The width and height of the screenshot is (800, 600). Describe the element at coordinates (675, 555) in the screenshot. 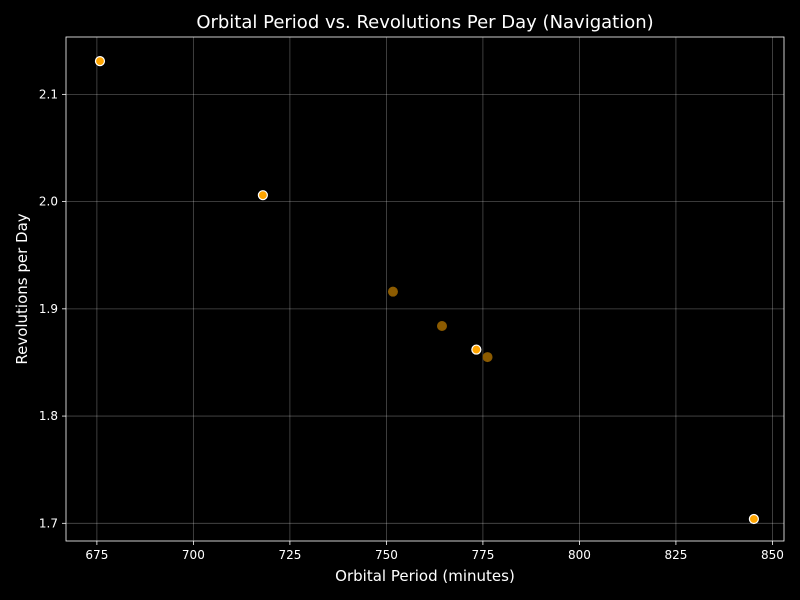

I see `x-tick-label: 825` at that location.